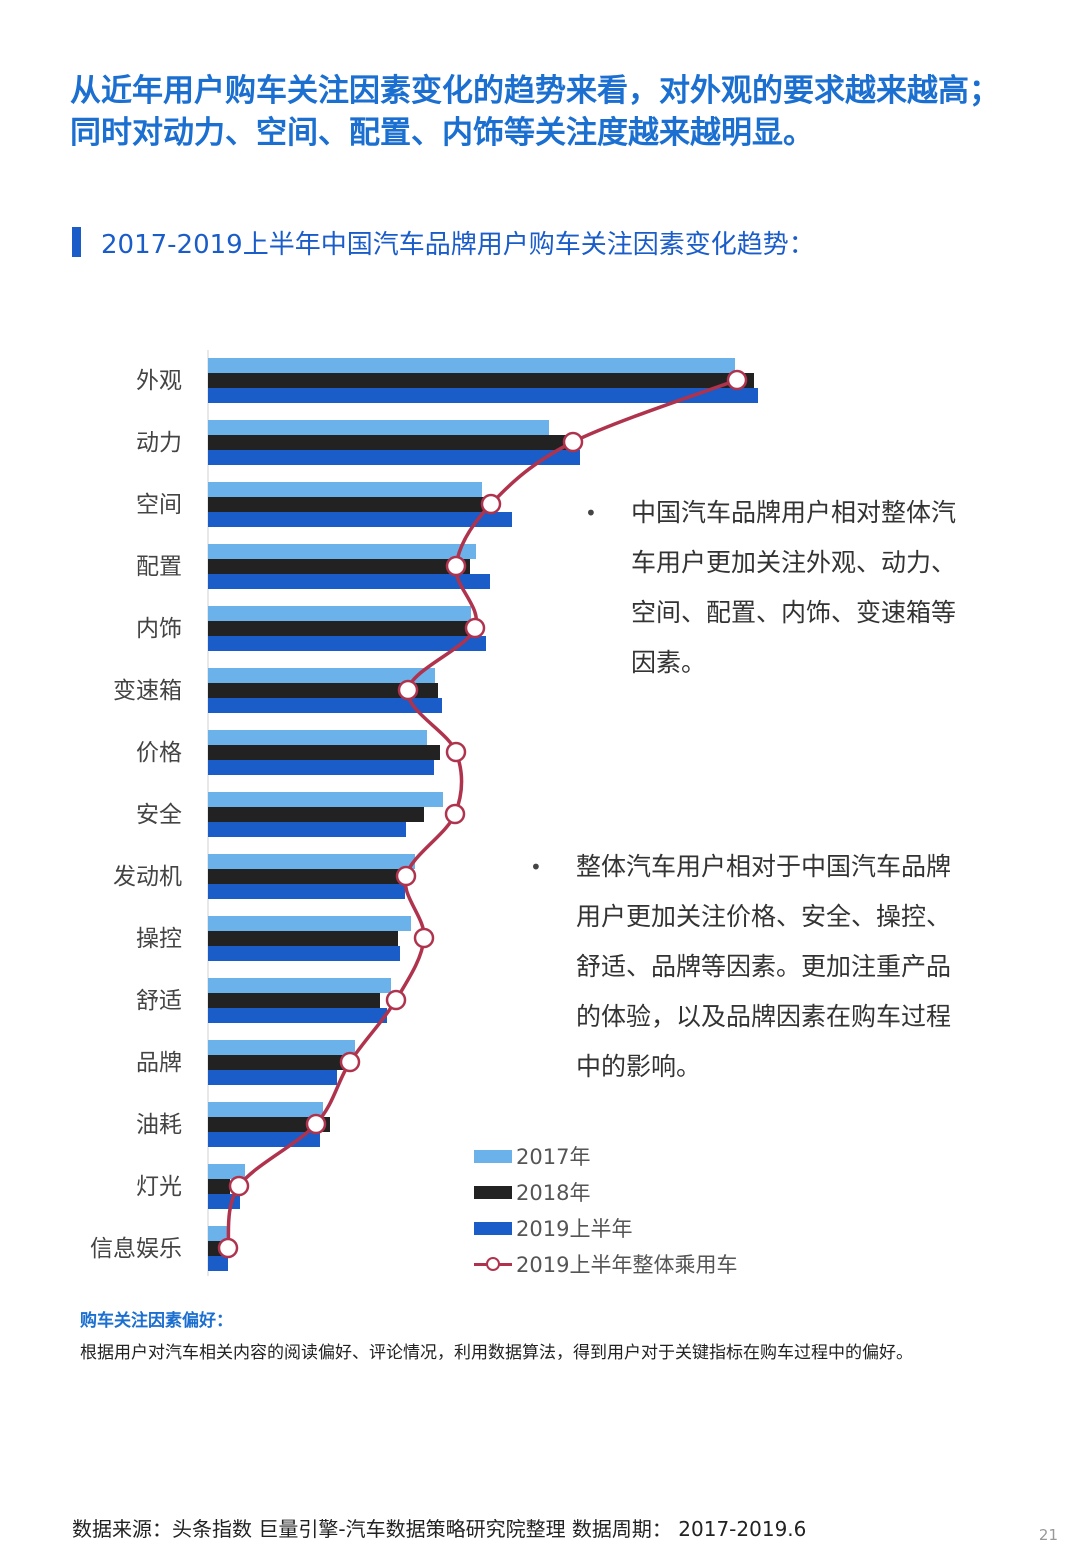  Describe the element at coordinates (535, 91) in the screenshot. I see `headline-line-1: 从近年用户购车关注因素变化的趋势来看，对外观的要求越来越高；` at that location.